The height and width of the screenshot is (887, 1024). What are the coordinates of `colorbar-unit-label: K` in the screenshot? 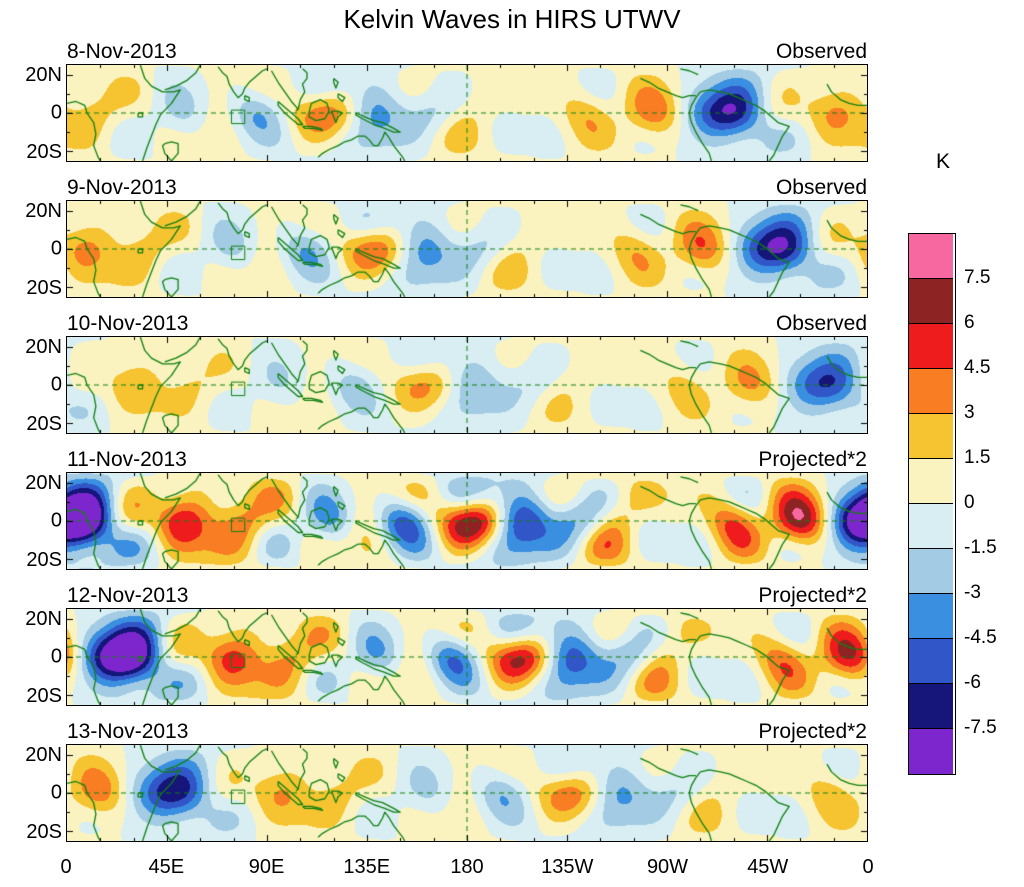 It's located at (943, 161).